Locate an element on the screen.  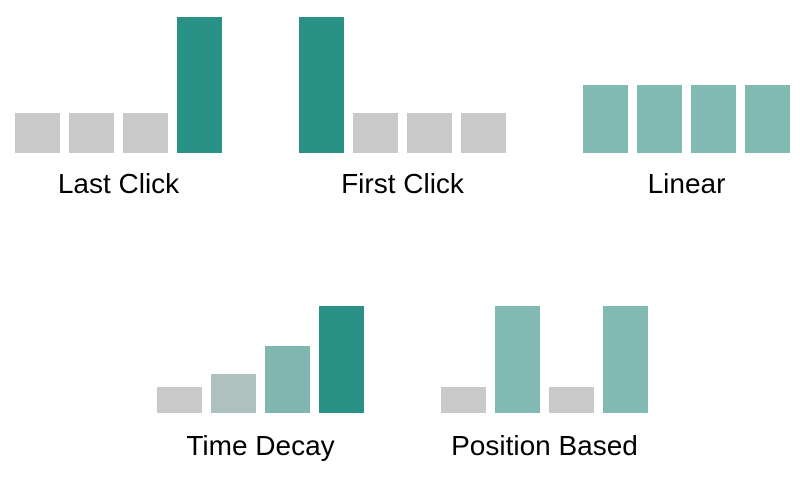
chart-position-based: Position Based is located at coordinates (544, 383).